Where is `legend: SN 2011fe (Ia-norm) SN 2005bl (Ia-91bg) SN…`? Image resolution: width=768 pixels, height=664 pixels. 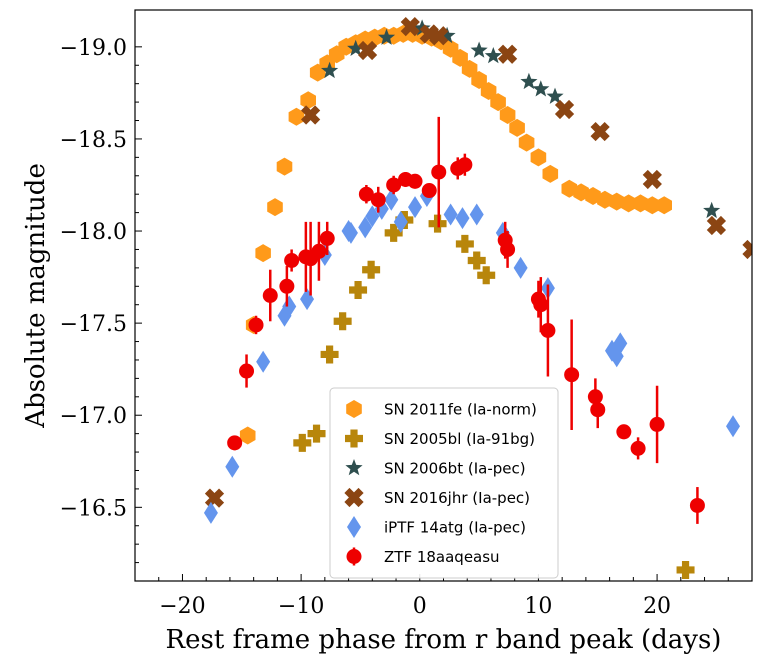 legend: SN 2011fe (Ia-norm) SN 2005bl (Ia-91bg) SN… is located at coordinates (444, 483).